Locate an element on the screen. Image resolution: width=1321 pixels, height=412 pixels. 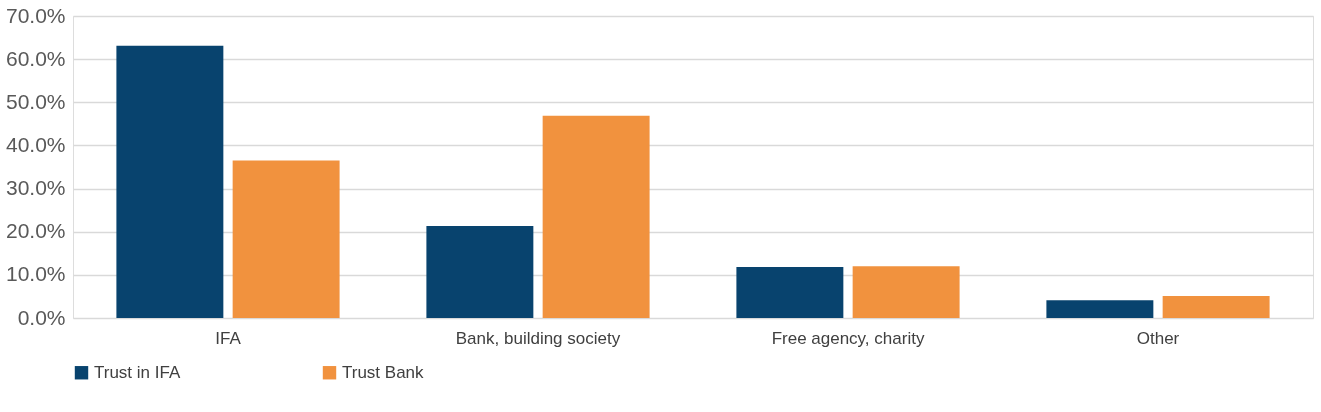
x-tick-label: IFA is located at coordinates (228, 338).